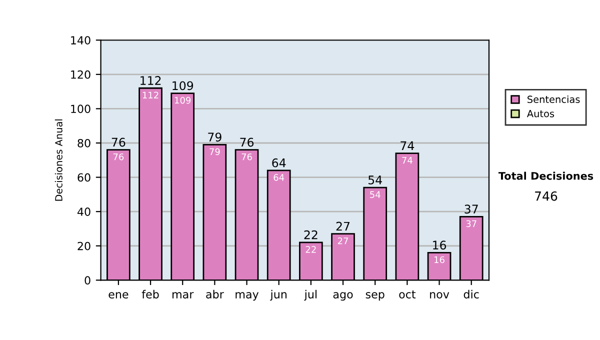 The width and height of the screenshot is (600, 340). I want to click on data-label: 22, so click(311, 249).